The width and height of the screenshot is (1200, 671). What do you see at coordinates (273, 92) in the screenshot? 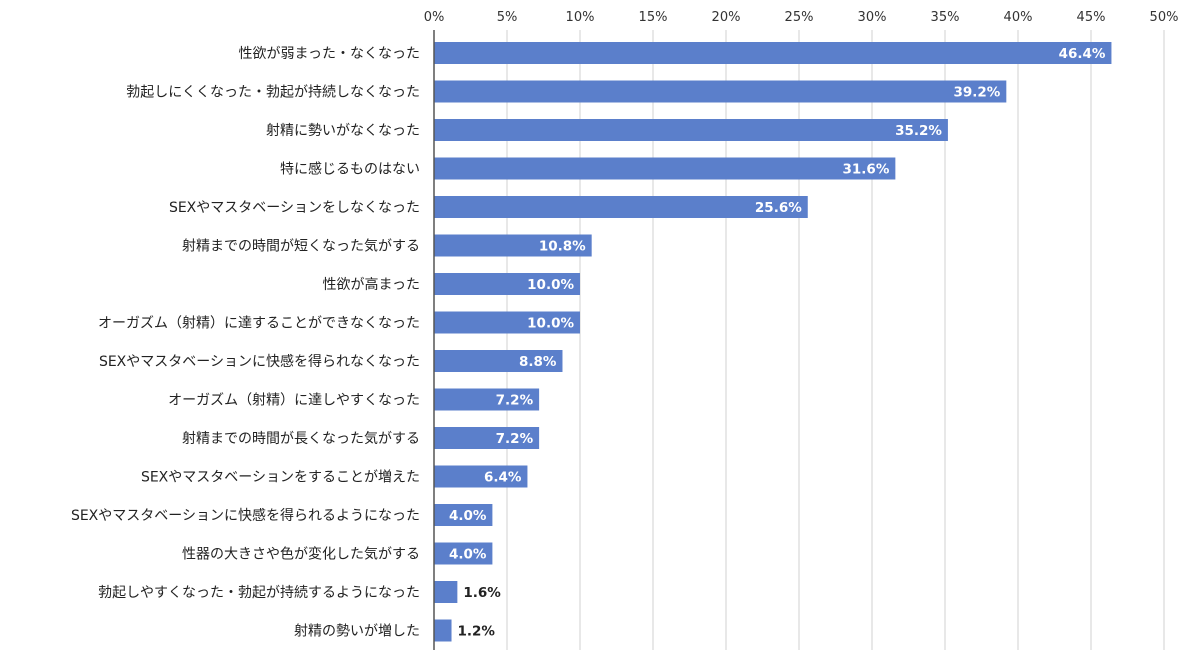
I see `category-label: 勃起しにくくなった・勃起が持続しなくなった` at bounding box center [273, 92].